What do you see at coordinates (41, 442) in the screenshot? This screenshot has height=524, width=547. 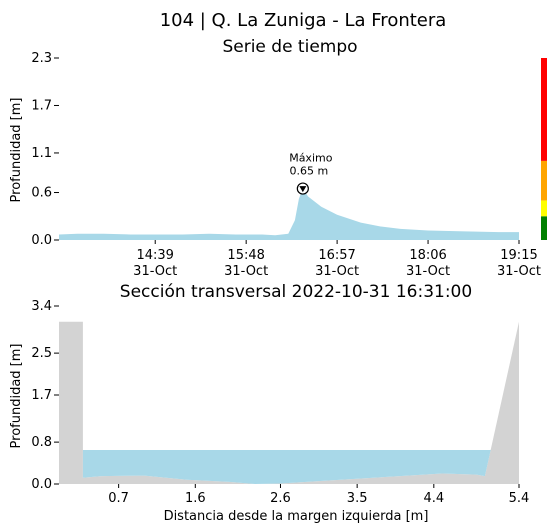 I see `ytick-label: 0.8` at bounding box center [41, 442].